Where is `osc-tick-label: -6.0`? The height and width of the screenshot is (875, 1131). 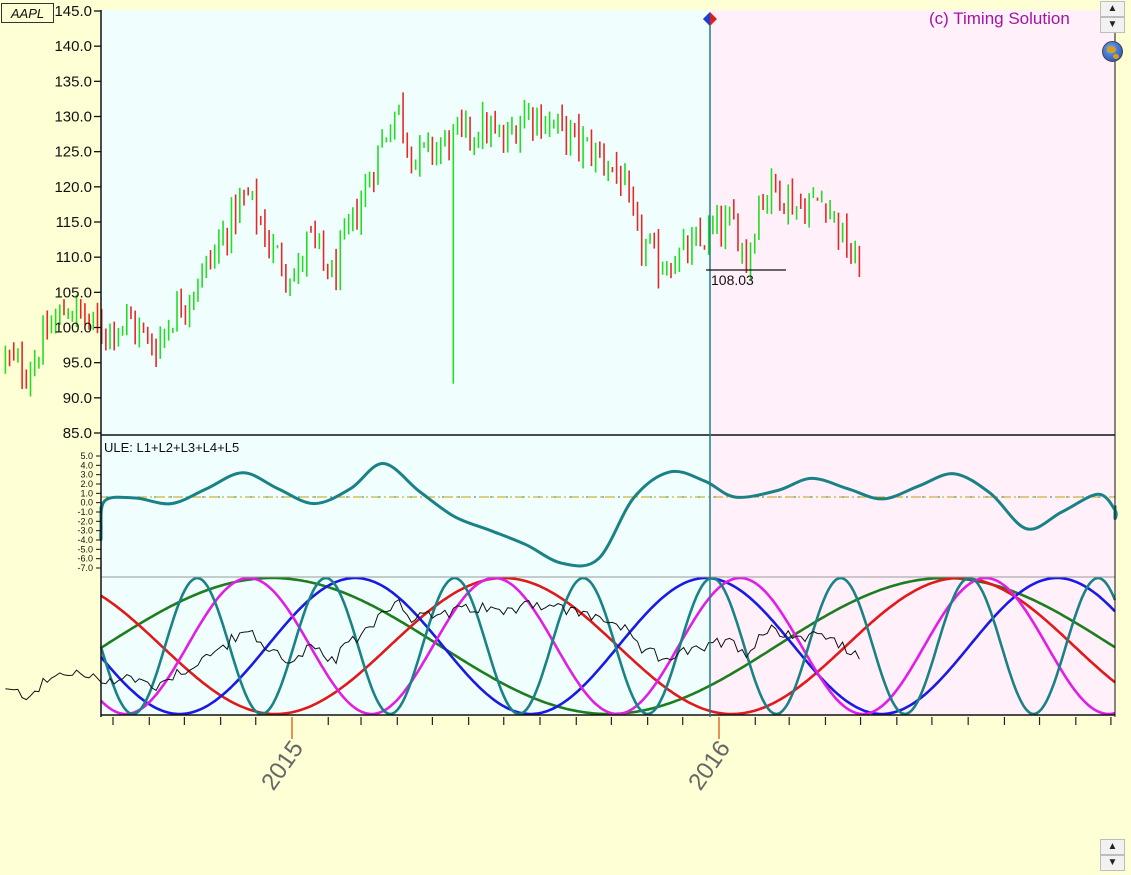
osc-tick-label: -6.0 is located at coordinates (85, 559).